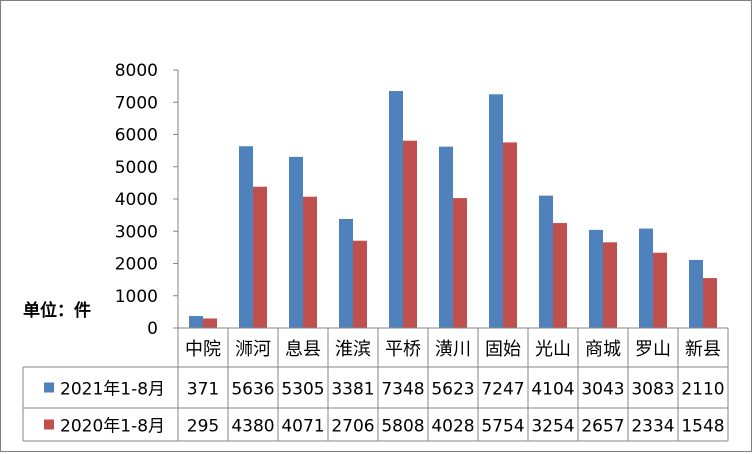  What do you see at coordinates (602, 427) in the screenshot?
I see `data-label: 2657` at bounding box center [602, 427].